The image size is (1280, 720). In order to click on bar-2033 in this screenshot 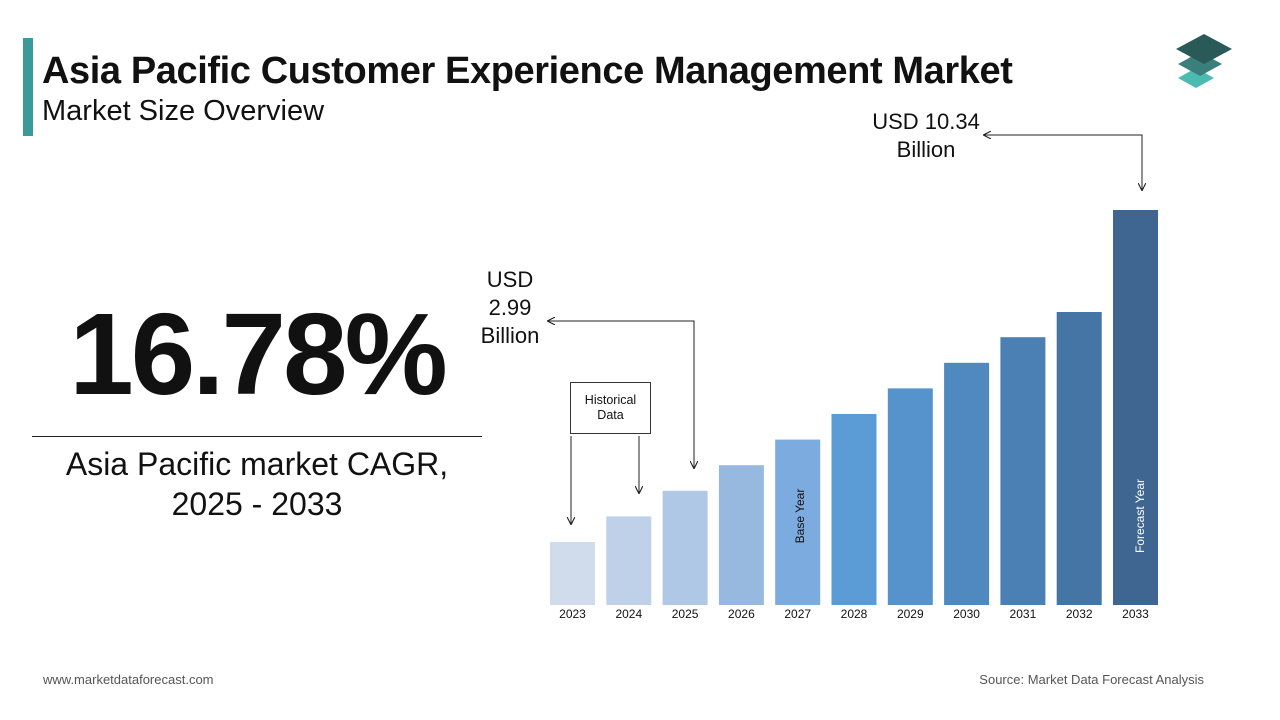, I will do `click(1135, 407)`.